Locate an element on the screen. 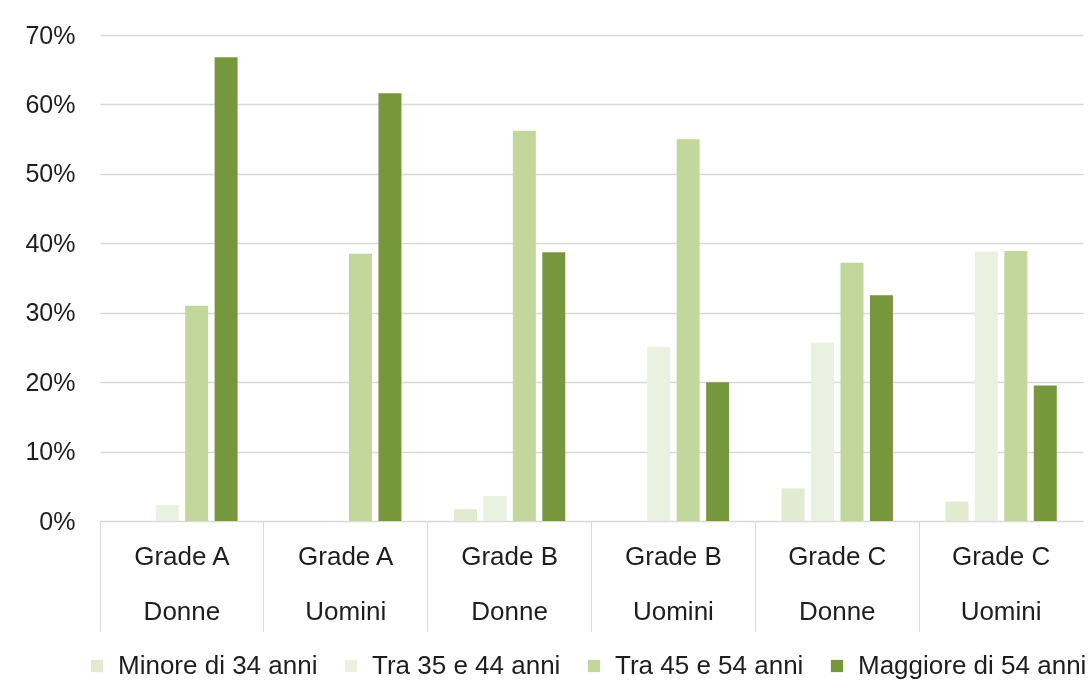  y-tick-label: 20% is located at coordinates (50, 381).